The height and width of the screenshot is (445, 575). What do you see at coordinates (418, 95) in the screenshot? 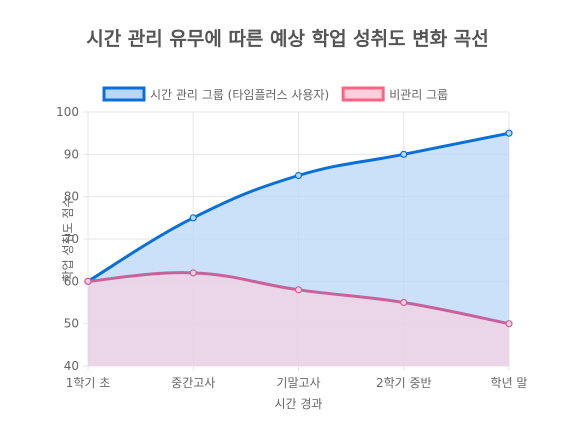
I see `legend-label-1: 비관리 그룹` at bounding box center [418, 95].